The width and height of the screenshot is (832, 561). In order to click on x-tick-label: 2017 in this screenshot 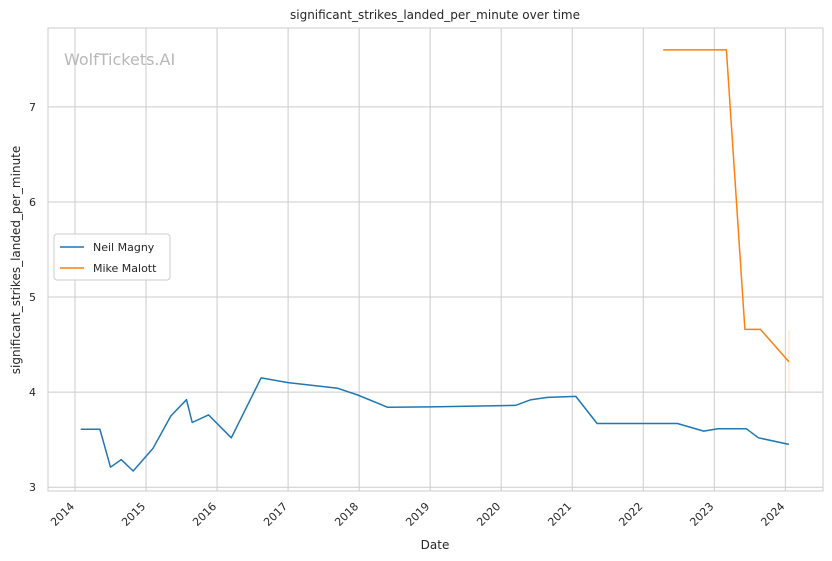, I will do `click(275, 514)`.